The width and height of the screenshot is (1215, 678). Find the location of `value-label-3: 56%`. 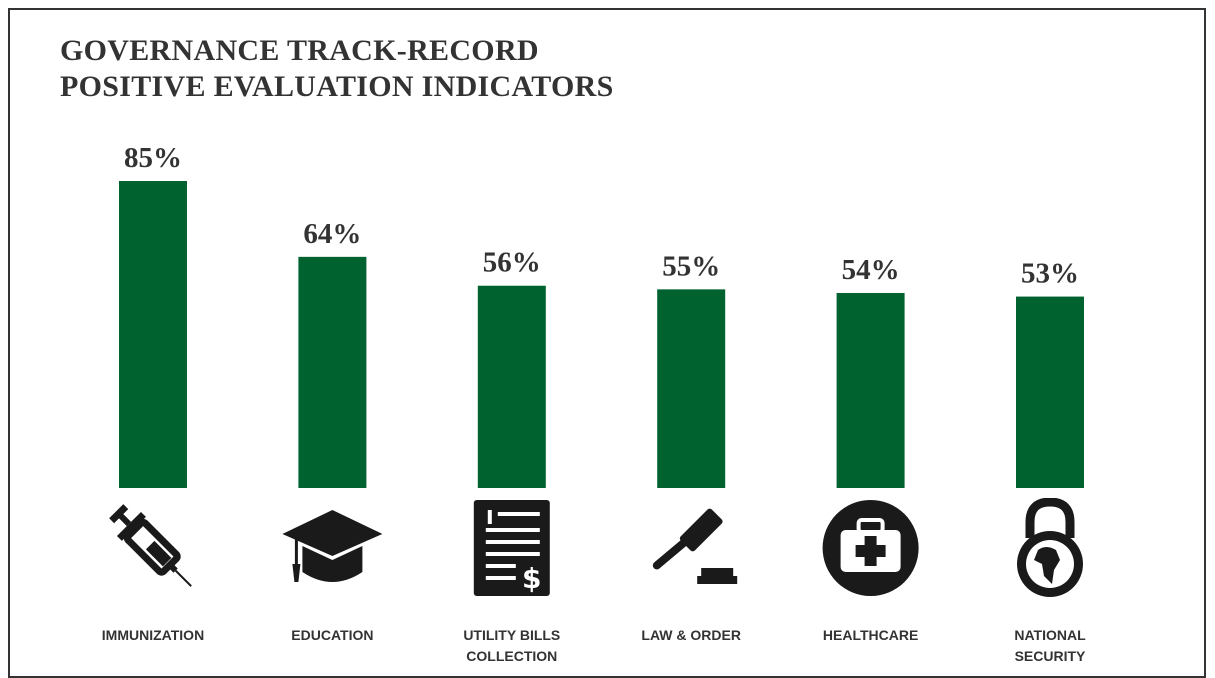

value-label-3: 56% is located at coordinates (512, 263).